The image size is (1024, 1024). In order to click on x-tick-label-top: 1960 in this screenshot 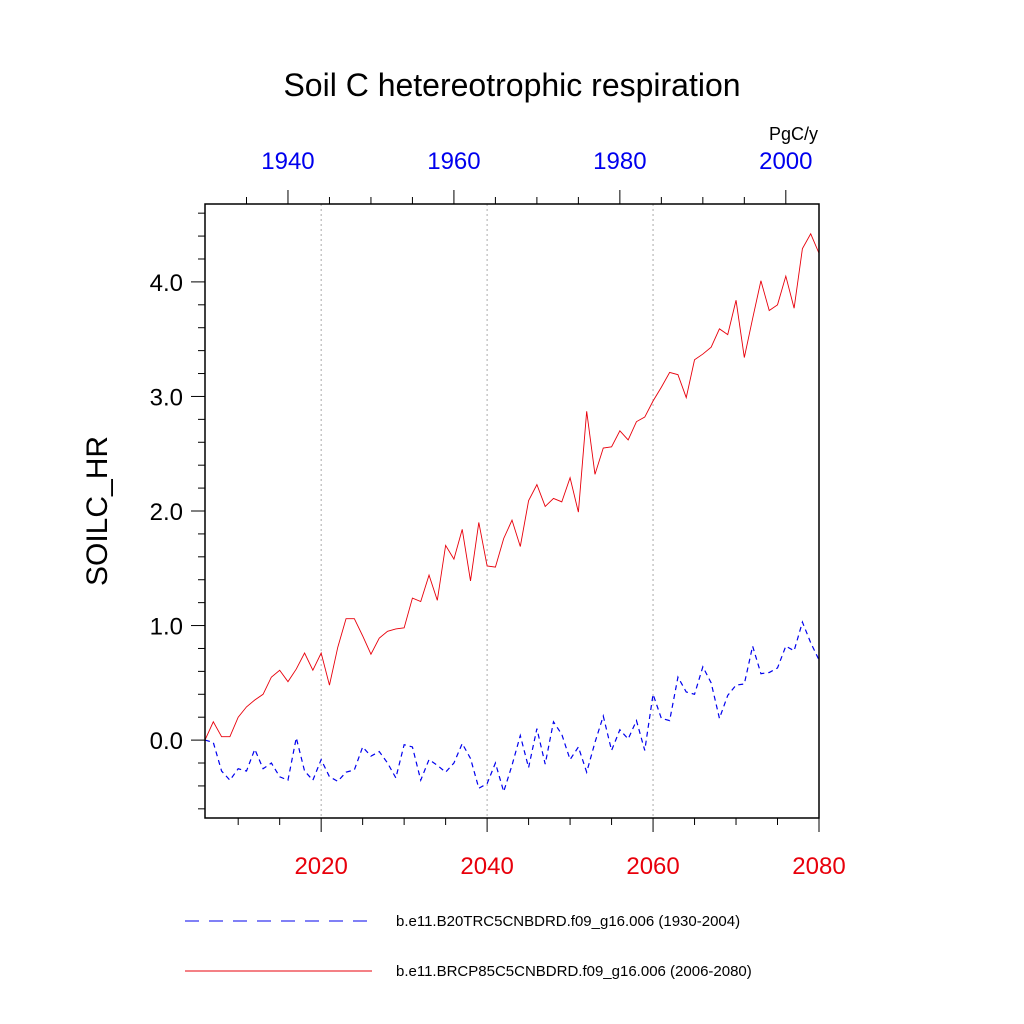, I will do `click(453, 161)`.